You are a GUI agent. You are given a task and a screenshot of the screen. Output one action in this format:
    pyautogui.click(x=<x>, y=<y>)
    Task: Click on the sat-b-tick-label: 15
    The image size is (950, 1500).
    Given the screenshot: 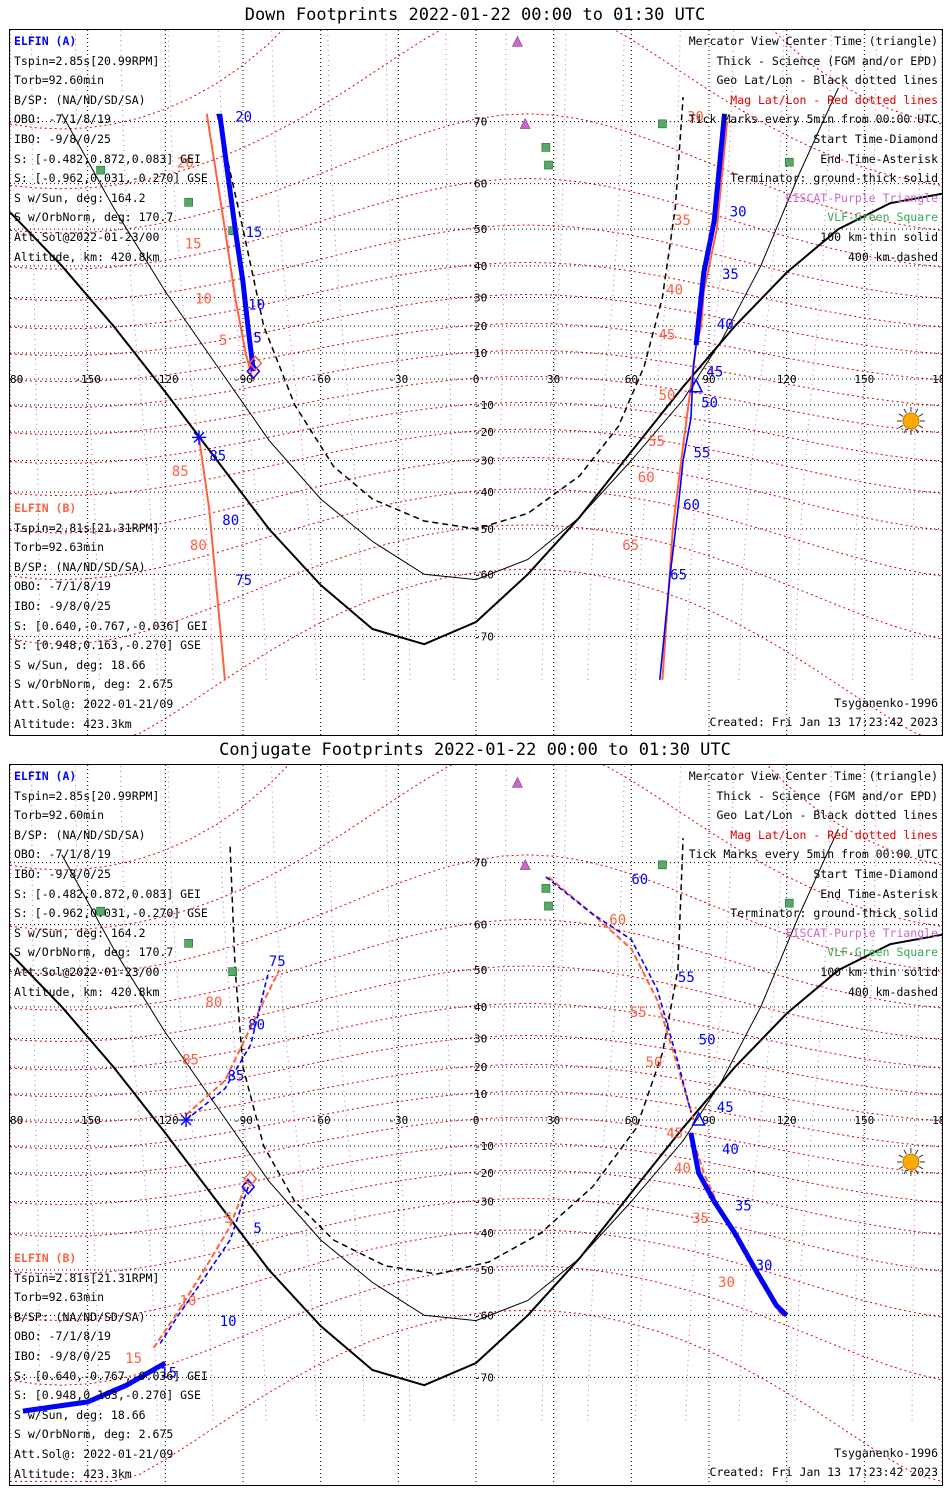 What is the action you would take?
    pyautogui.click(x=133, y=1359)
    